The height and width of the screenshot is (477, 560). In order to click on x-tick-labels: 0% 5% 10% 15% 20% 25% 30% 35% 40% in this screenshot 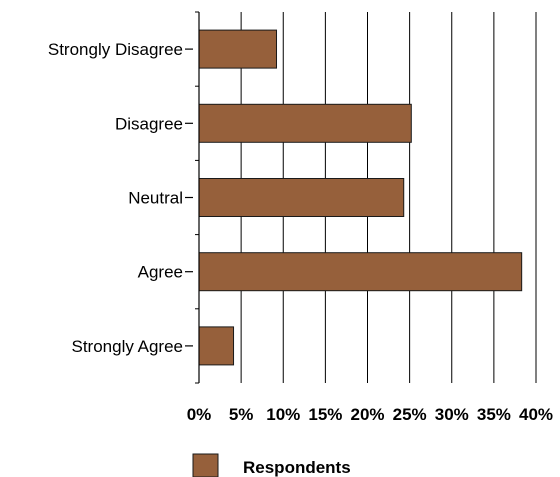, I will do `click(370, 414)`.